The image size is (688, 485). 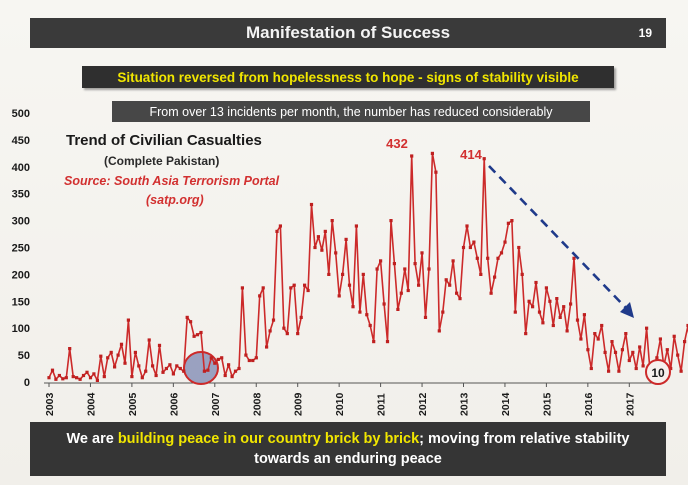 I want to click on x-tick-label: 2007, so click(x=216, y=404).